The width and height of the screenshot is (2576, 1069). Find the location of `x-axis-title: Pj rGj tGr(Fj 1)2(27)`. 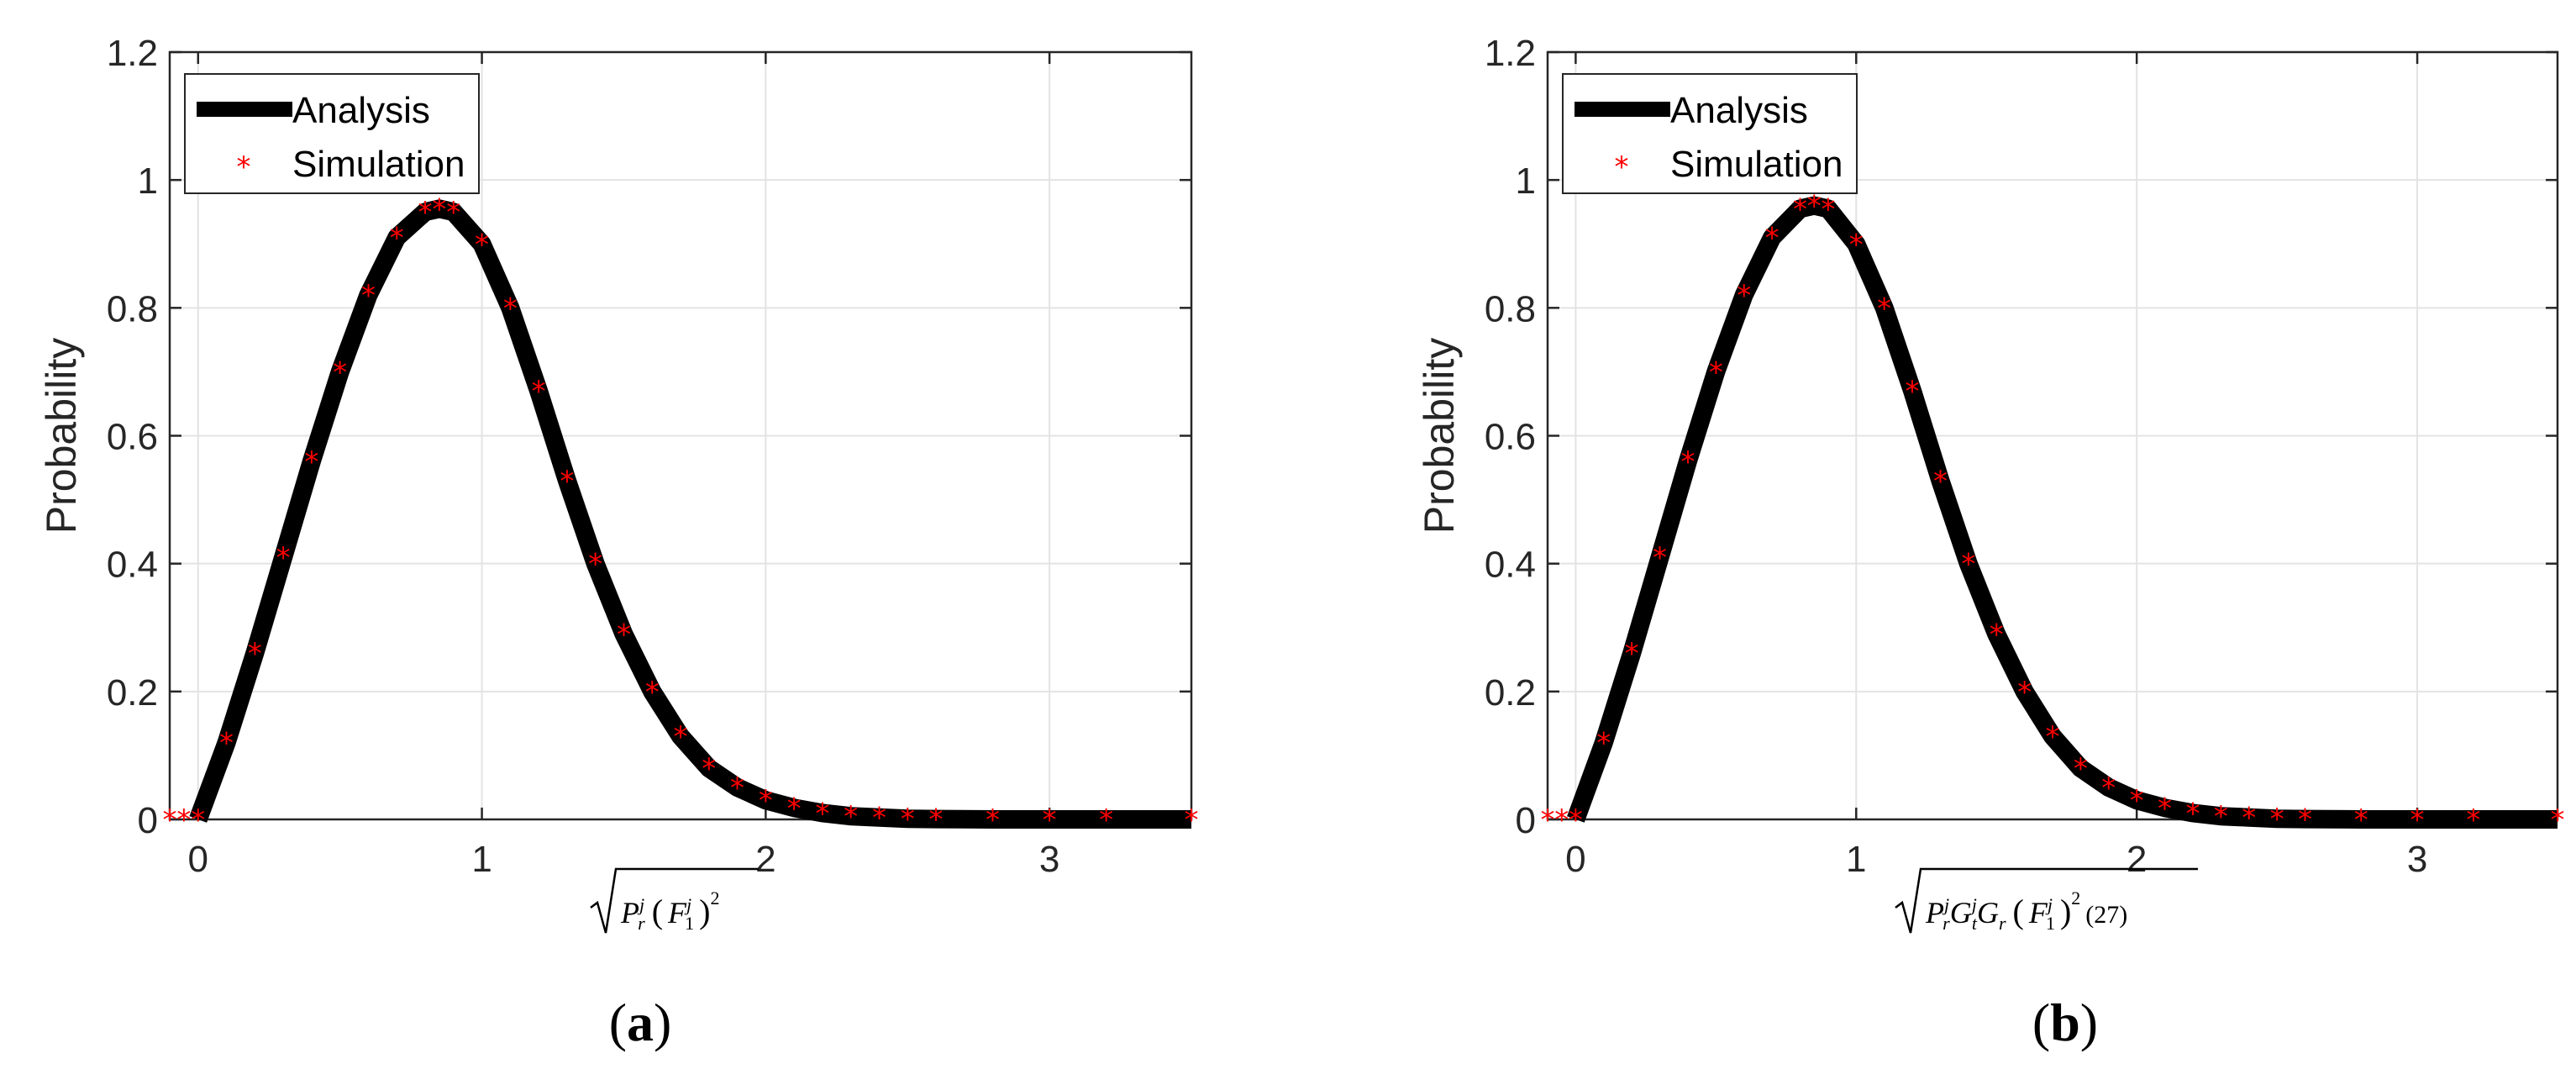

x-axis-title: Pj rGj tGr(Fj 1)2(27) is located at coordinates (2046, 901).